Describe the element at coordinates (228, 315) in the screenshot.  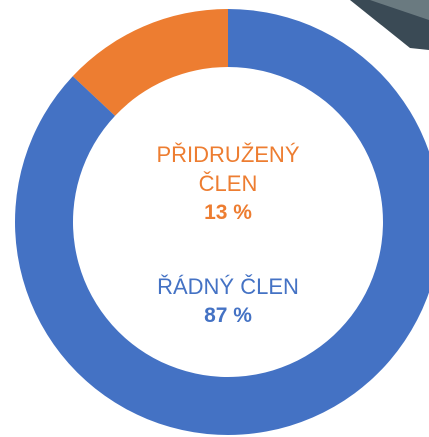
I see `value-label: 87 %` at that location.